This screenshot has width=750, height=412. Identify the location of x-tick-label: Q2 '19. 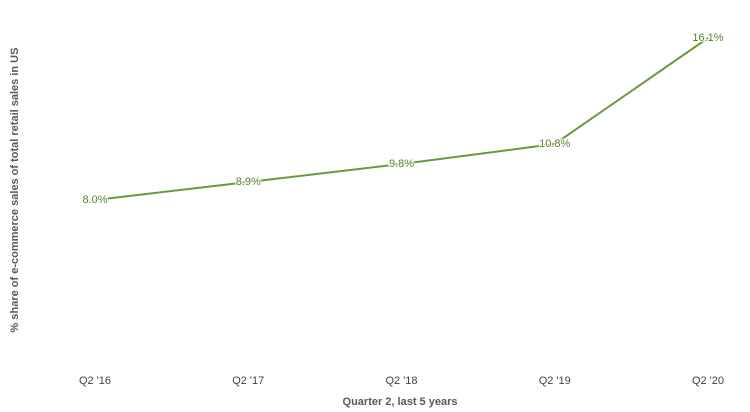
(555, 381).